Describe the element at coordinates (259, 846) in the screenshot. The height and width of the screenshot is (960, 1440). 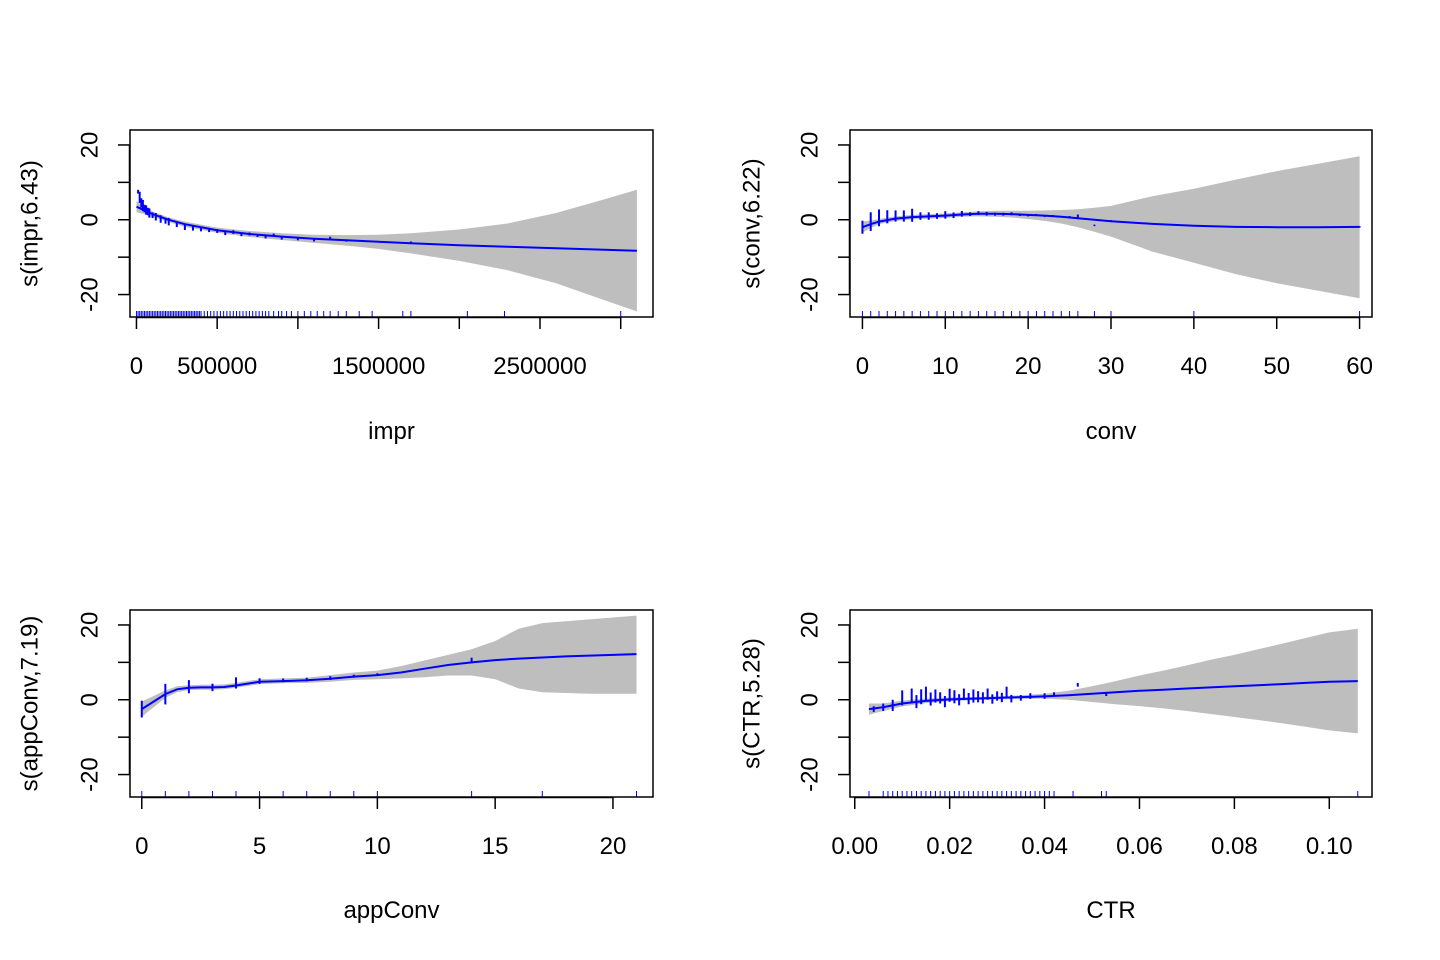
I see `x-tick-label: 5` at that location.